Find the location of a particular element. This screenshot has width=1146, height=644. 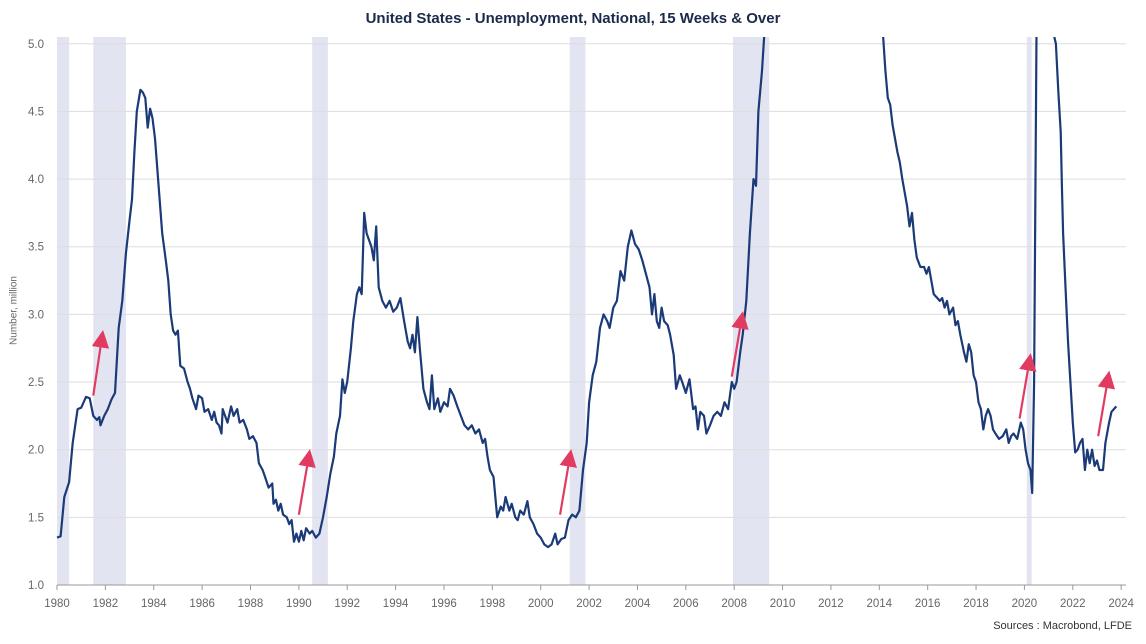

x-tick-label: 2010 is located at coordinates (783, 604).